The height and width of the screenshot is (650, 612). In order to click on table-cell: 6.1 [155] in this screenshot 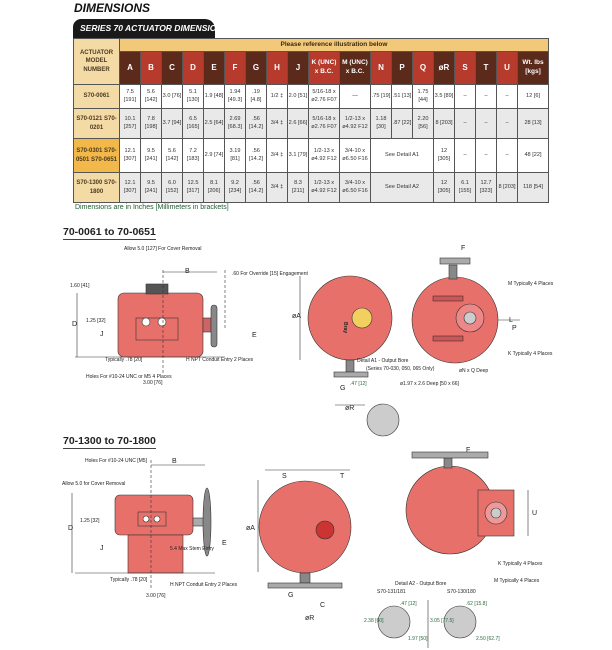, I will do `click(465, 187)`.